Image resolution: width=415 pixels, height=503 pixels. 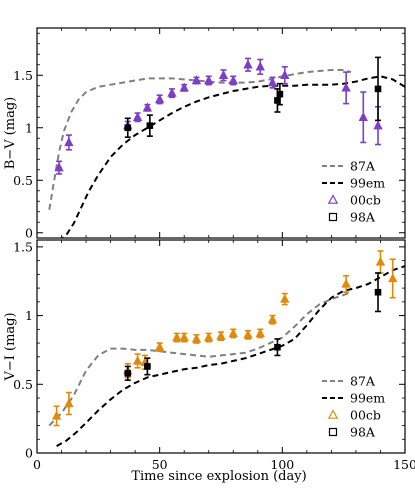 I want to click on x-tick-label: 100, so click(x=282, y=464).